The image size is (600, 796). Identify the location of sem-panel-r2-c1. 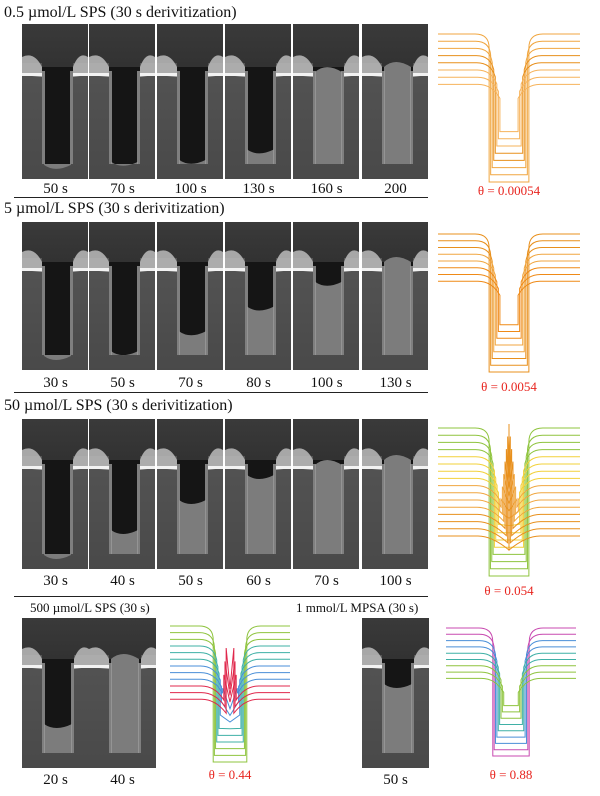
(55, 296).